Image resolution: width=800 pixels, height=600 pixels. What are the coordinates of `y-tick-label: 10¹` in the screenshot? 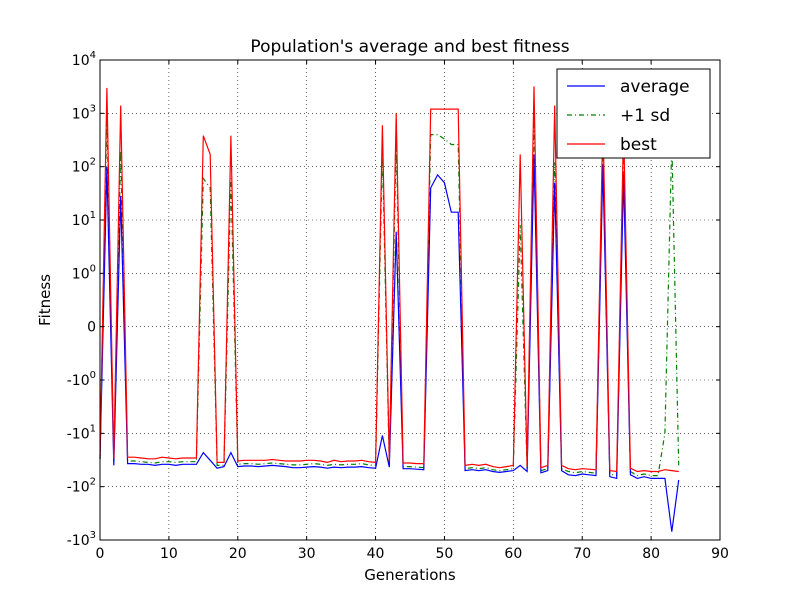 It's located at (84, 219).